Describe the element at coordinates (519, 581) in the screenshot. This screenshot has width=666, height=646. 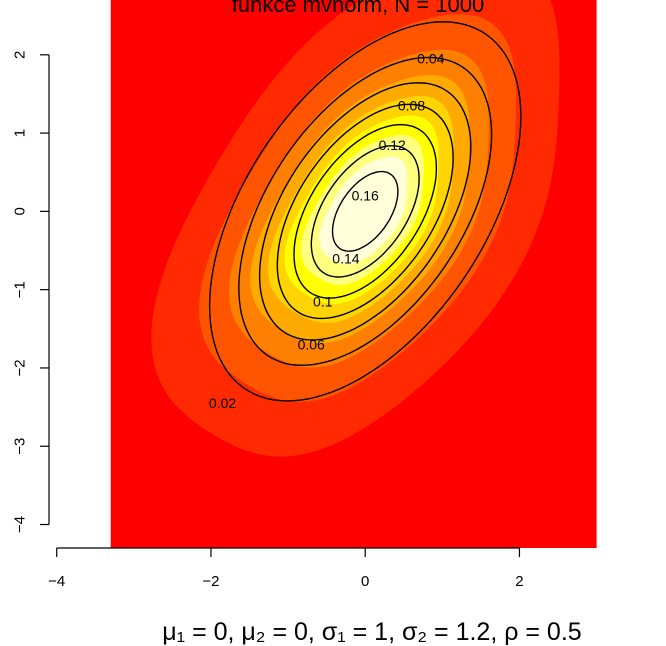
I see `x-tick-label: 2` at that location.